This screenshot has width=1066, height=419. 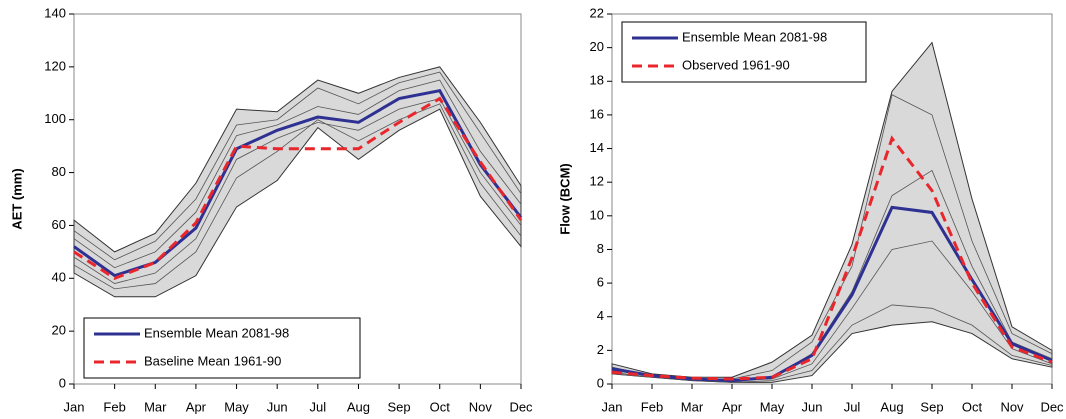 What do you see at coordinates (564, 198) in the screenshot?
I see `y-axis-label: Flow (BCM)` at bounding box center [564, 198].